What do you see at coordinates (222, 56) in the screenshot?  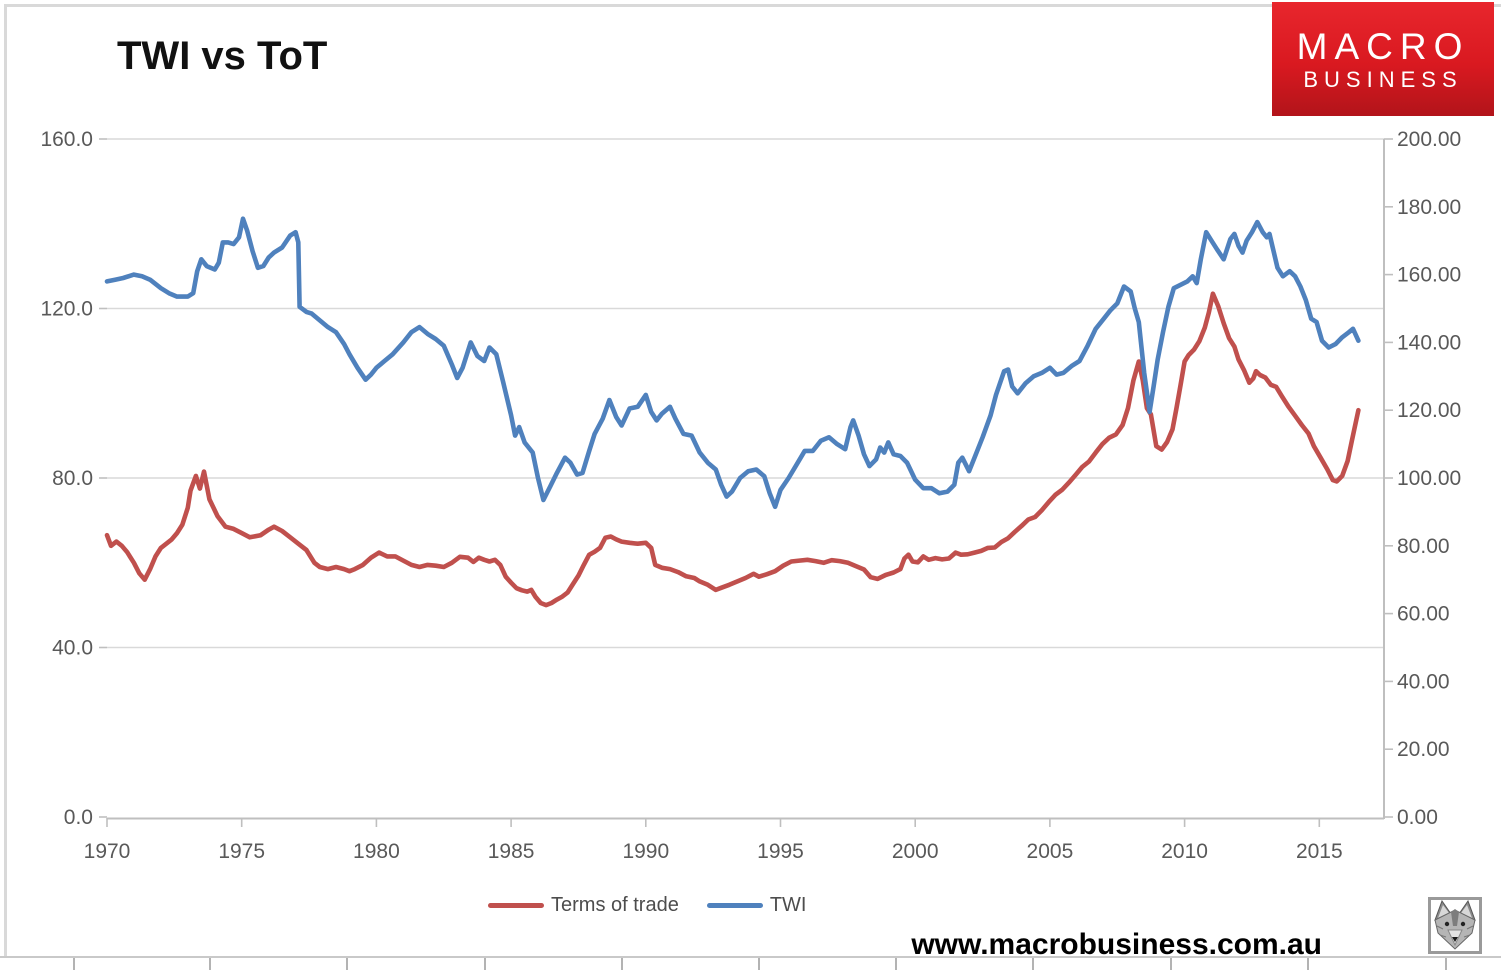 I see `chart-title: TWI vs ToT` at bounding box center [222, 56].